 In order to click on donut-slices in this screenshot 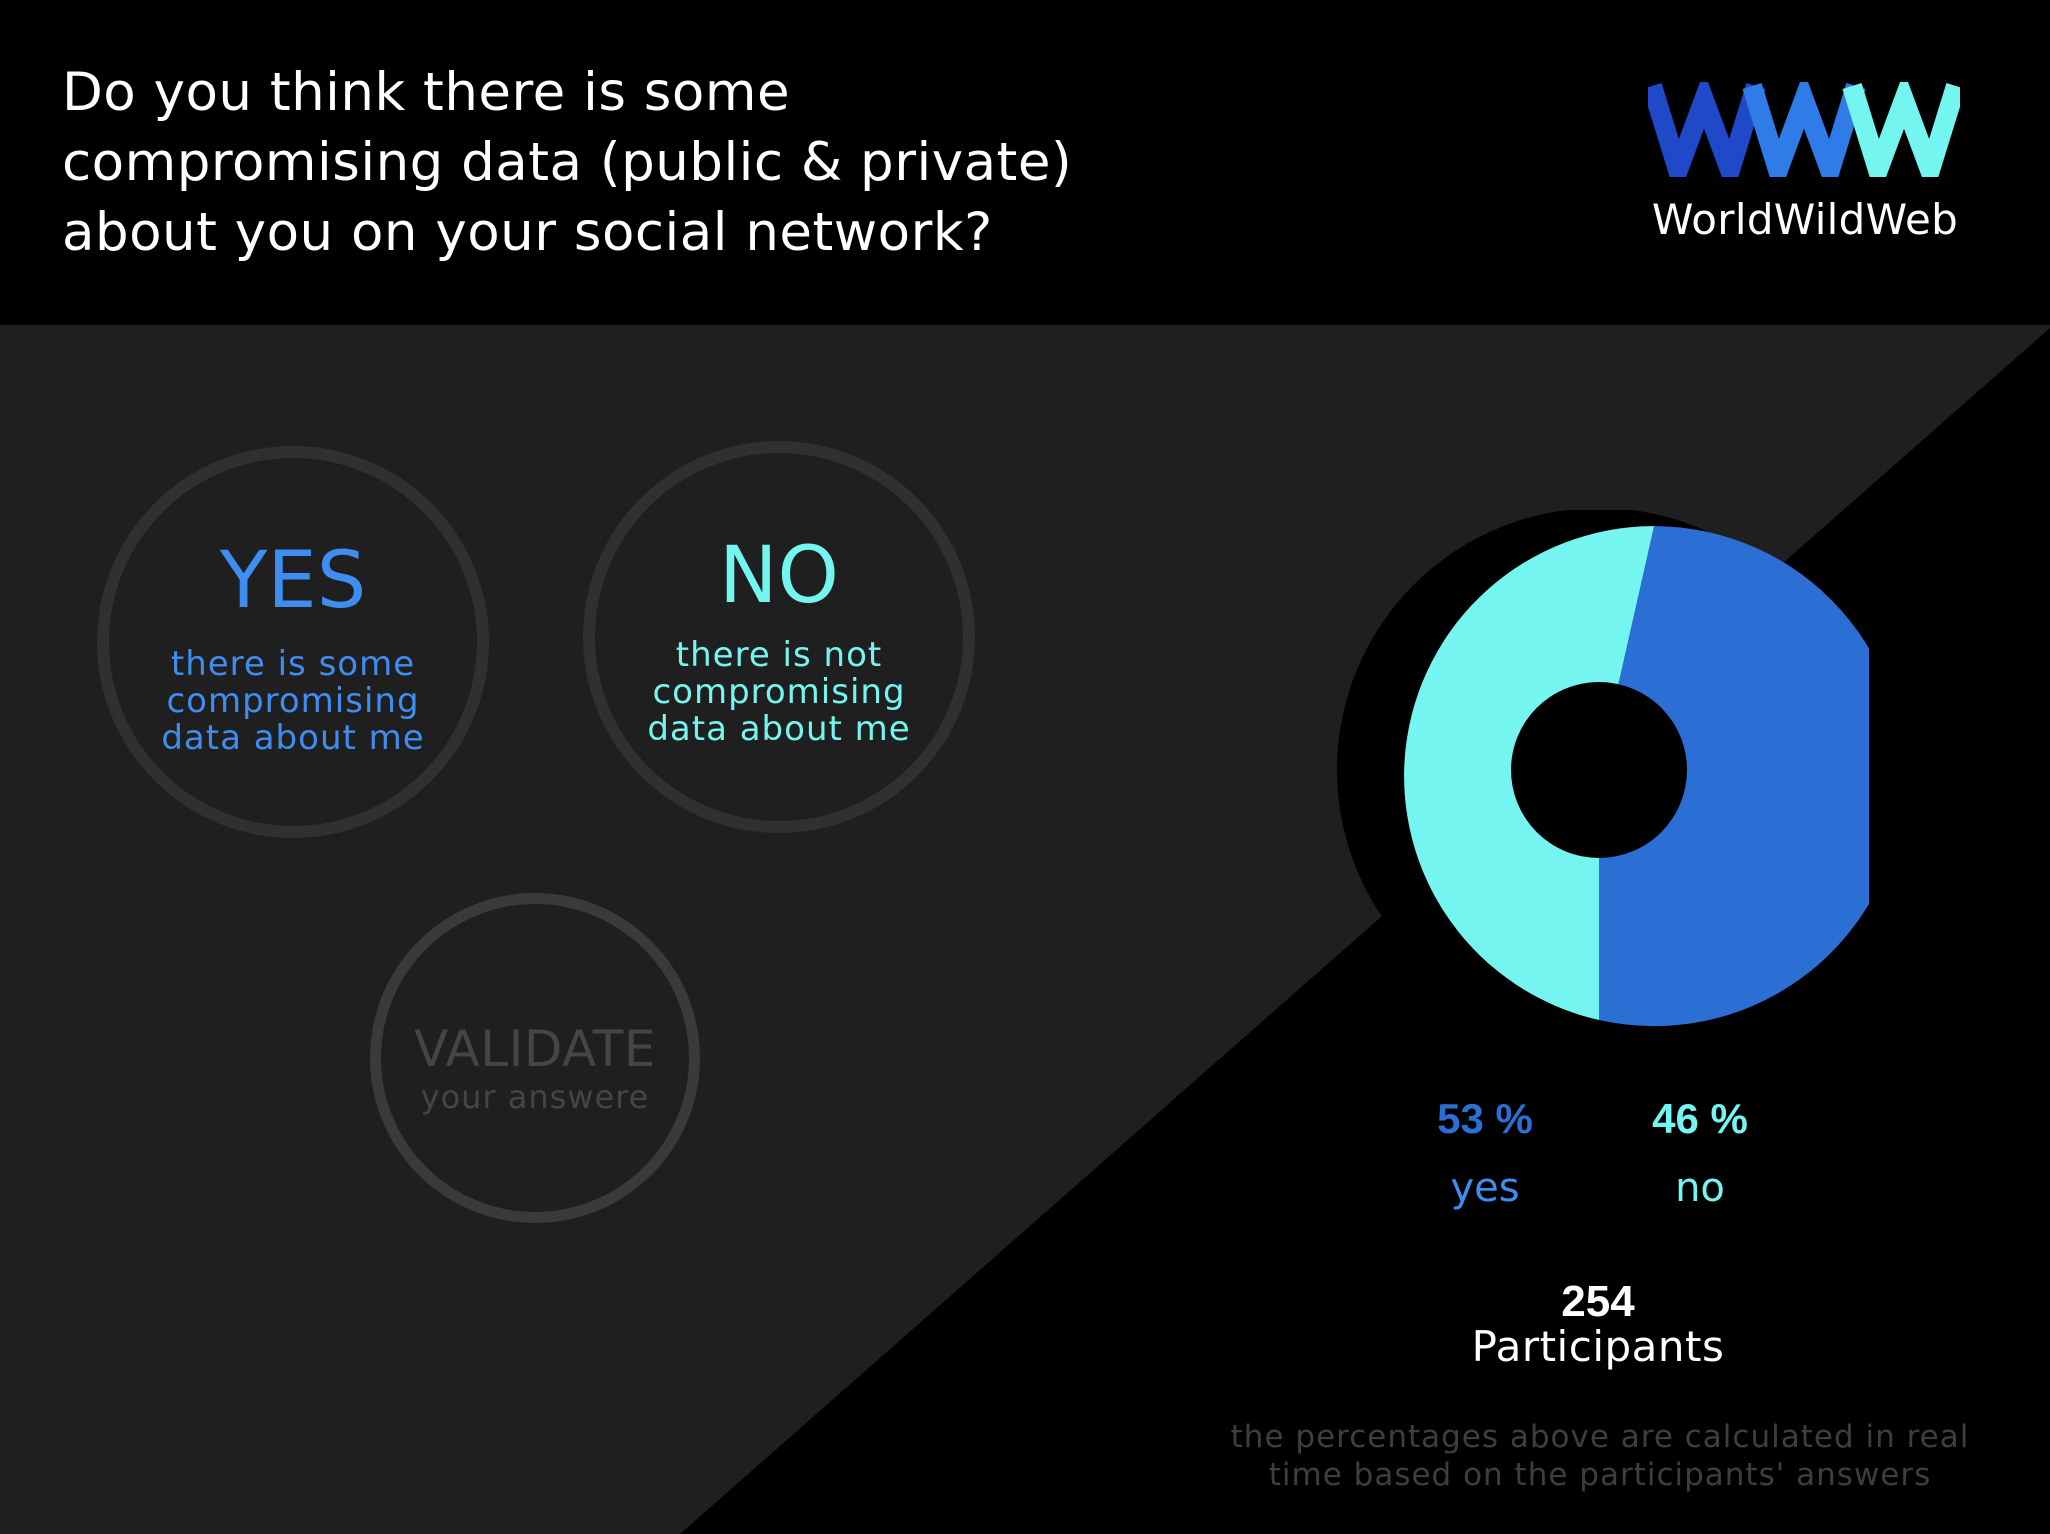, I will do `click(1636, 776)`.